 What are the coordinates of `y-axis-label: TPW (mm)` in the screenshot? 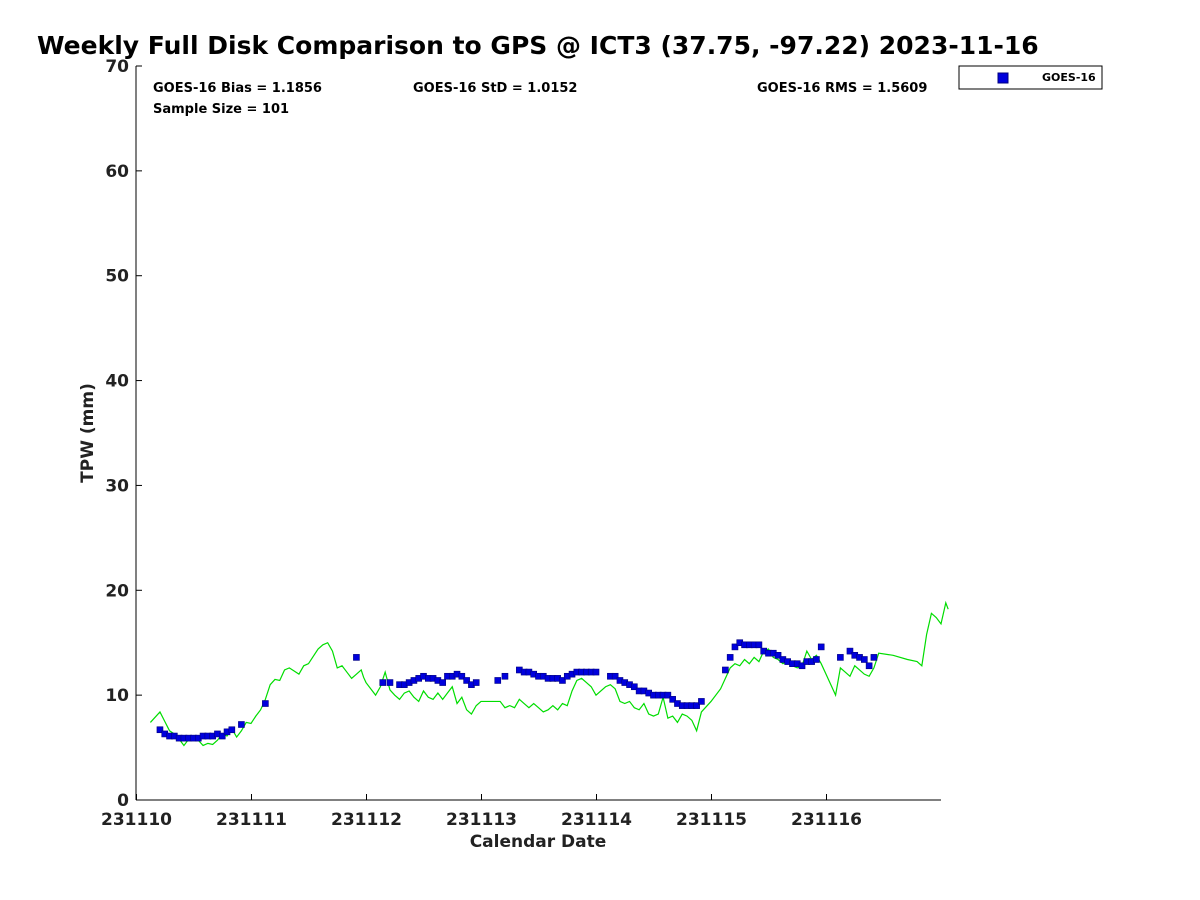 It's located at (88, 433).